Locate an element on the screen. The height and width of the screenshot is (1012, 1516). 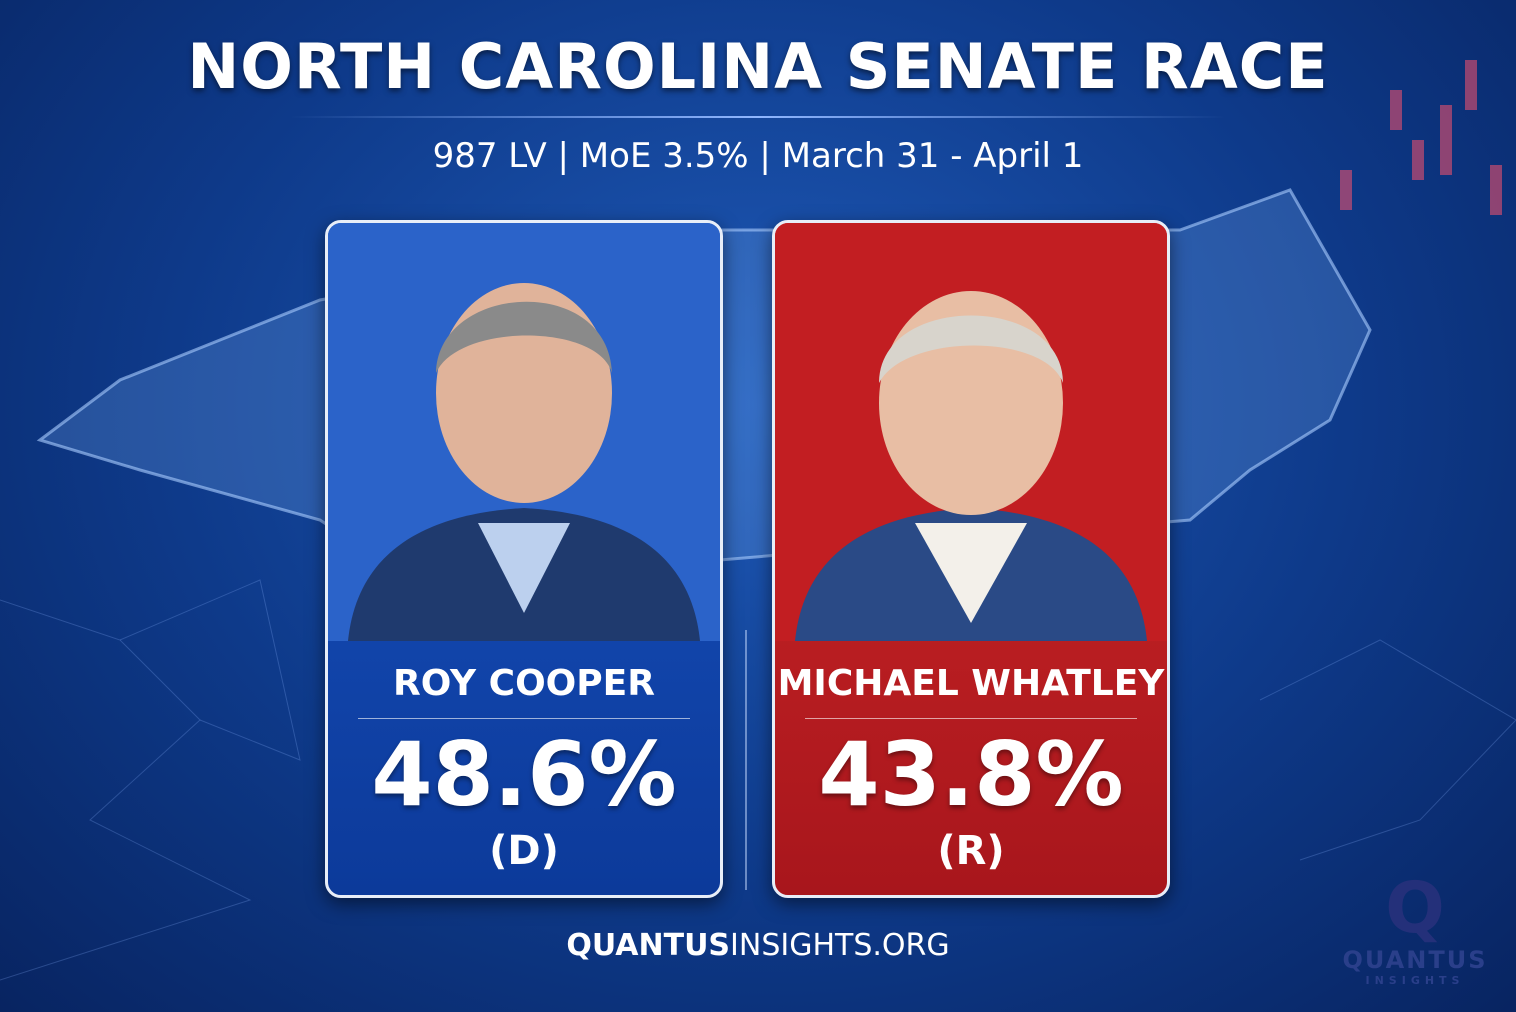
title: NORTH CAROLINA SENATE RACE is located at coordinates (758, 66).